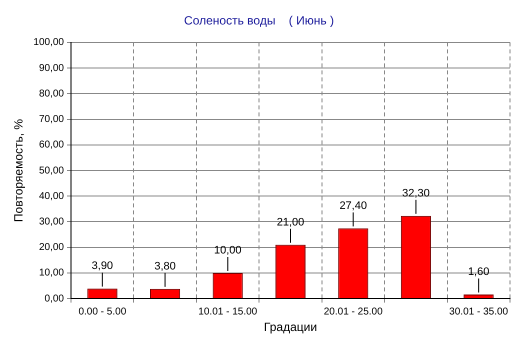 The width and height of the screenshot is (532, 343). Describe the element at coordinates (416, 193) in the screenshot. I see `data-label: 32,30` at that location.